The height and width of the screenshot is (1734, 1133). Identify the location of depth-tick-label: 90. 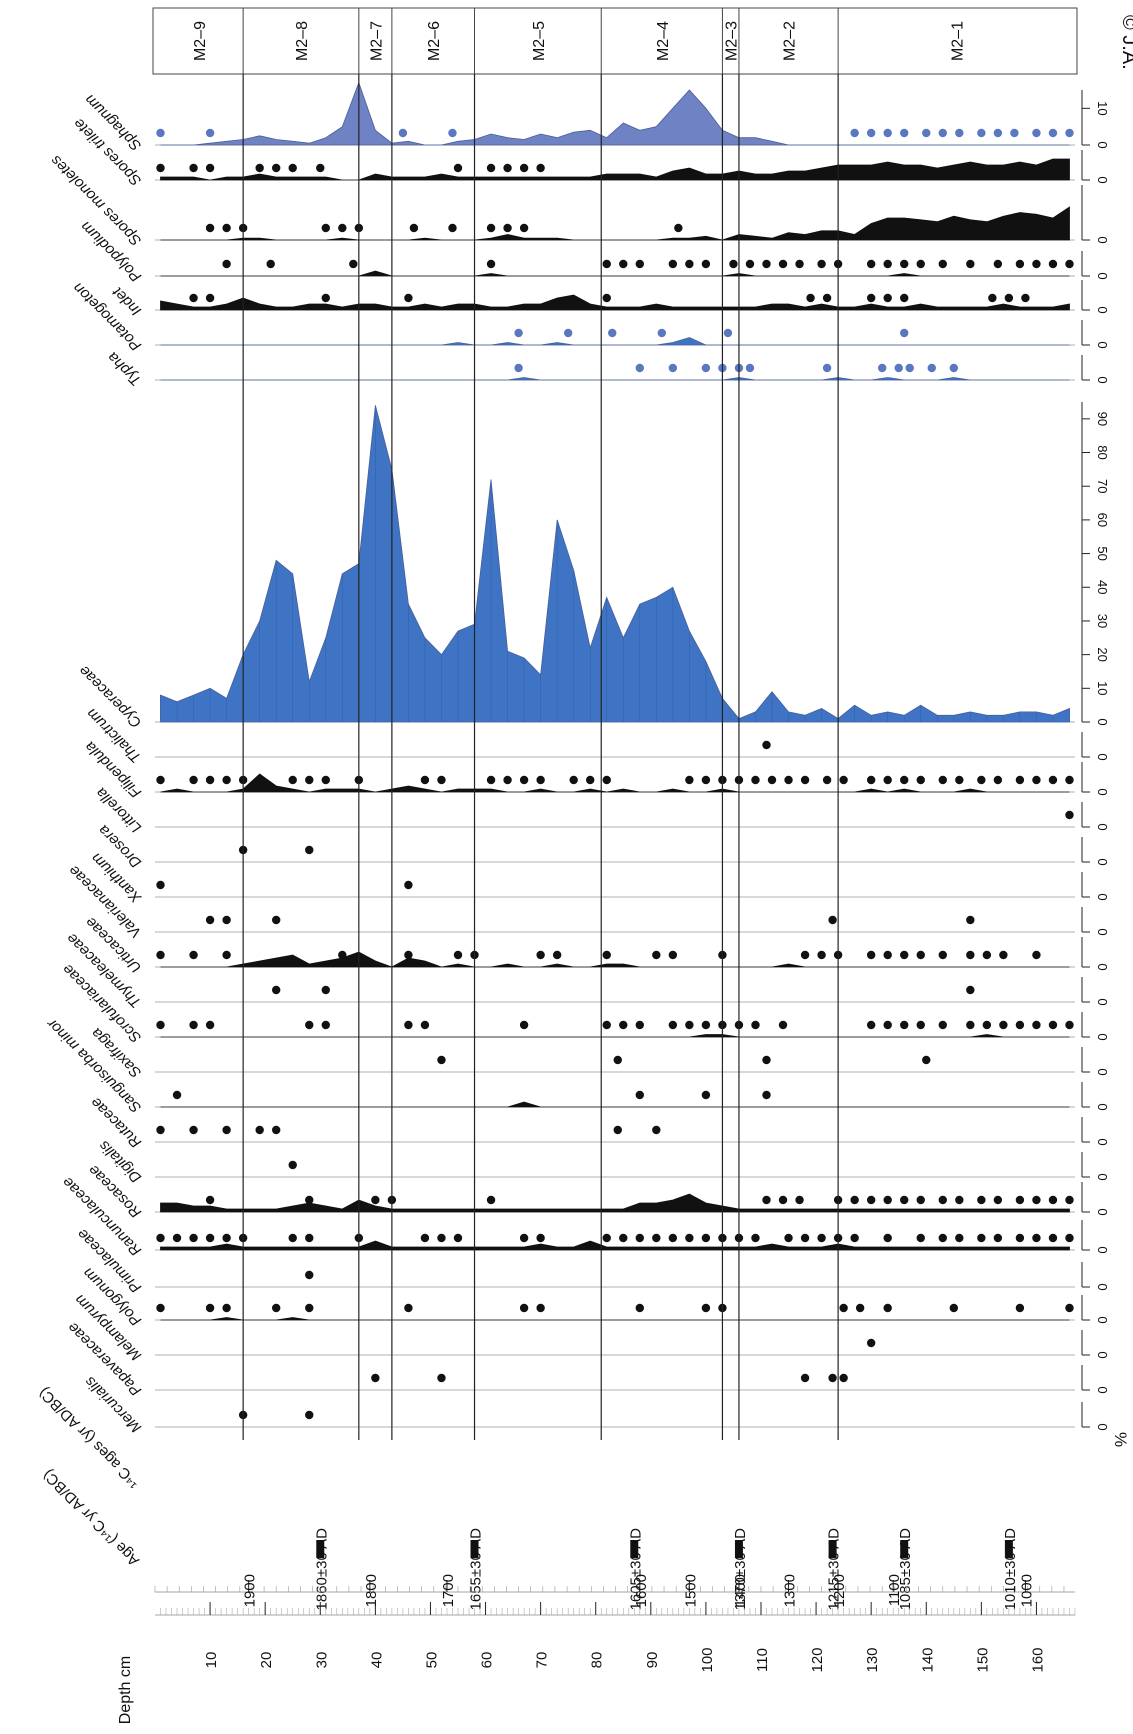
(652, 1660).